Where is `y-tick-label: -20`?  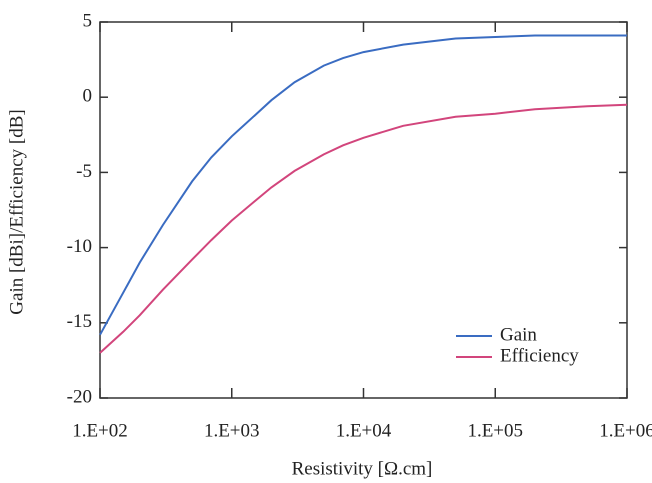
y-tick-label: -20 is located at coordinates (79, 396).